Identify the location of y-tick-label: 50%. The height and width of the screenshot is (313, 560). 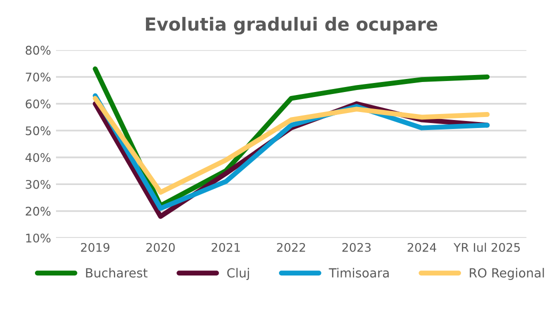
(38, 131).